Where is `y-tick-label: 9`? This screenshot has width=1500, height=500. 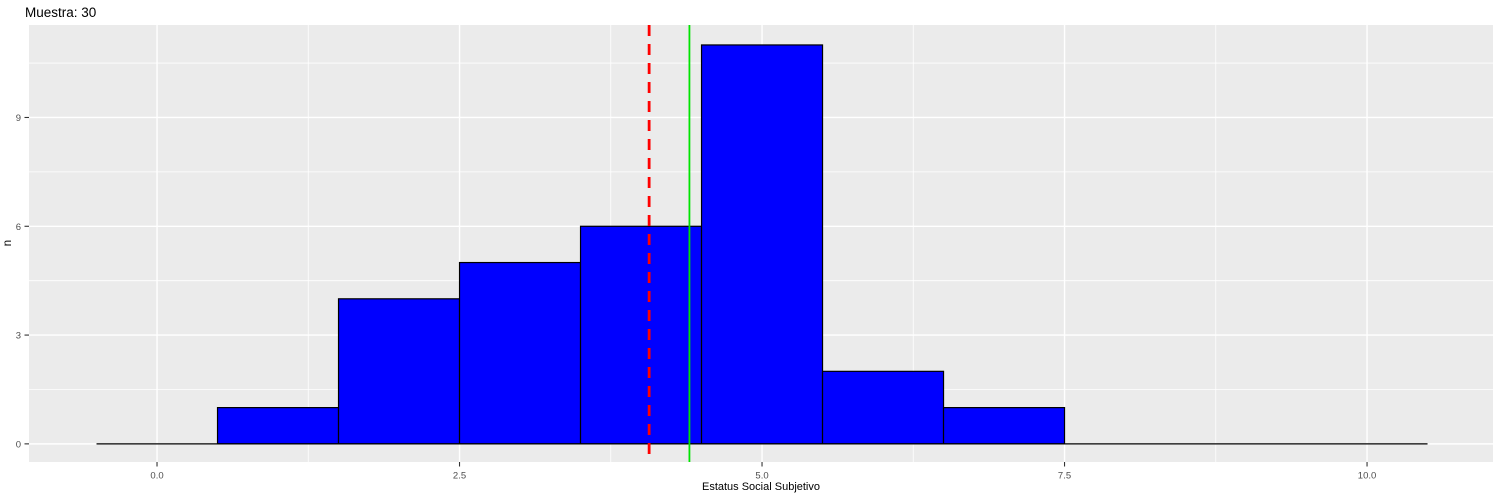 y-tick-label: 9 is located at coordinates (18, 118).